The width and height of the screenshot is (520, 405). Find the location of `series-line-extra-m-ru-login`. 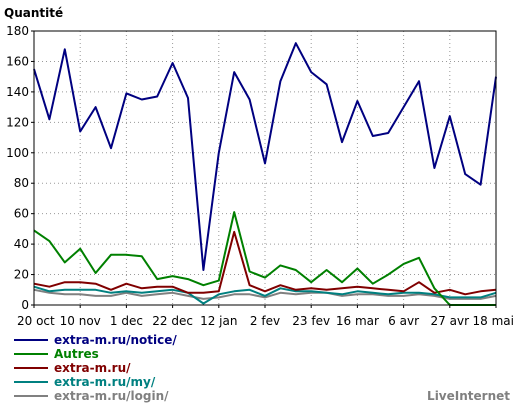

series-line-extra-m-ru-login is located at coordinates (265, 294).